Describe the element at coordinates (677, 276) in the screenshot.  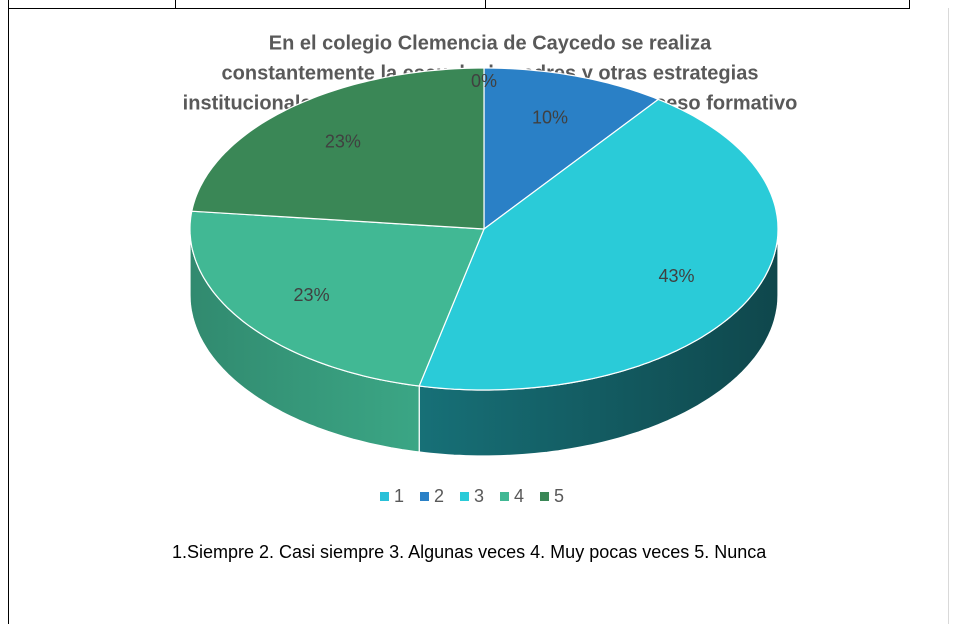
I see `data-label: 43%` at that location.